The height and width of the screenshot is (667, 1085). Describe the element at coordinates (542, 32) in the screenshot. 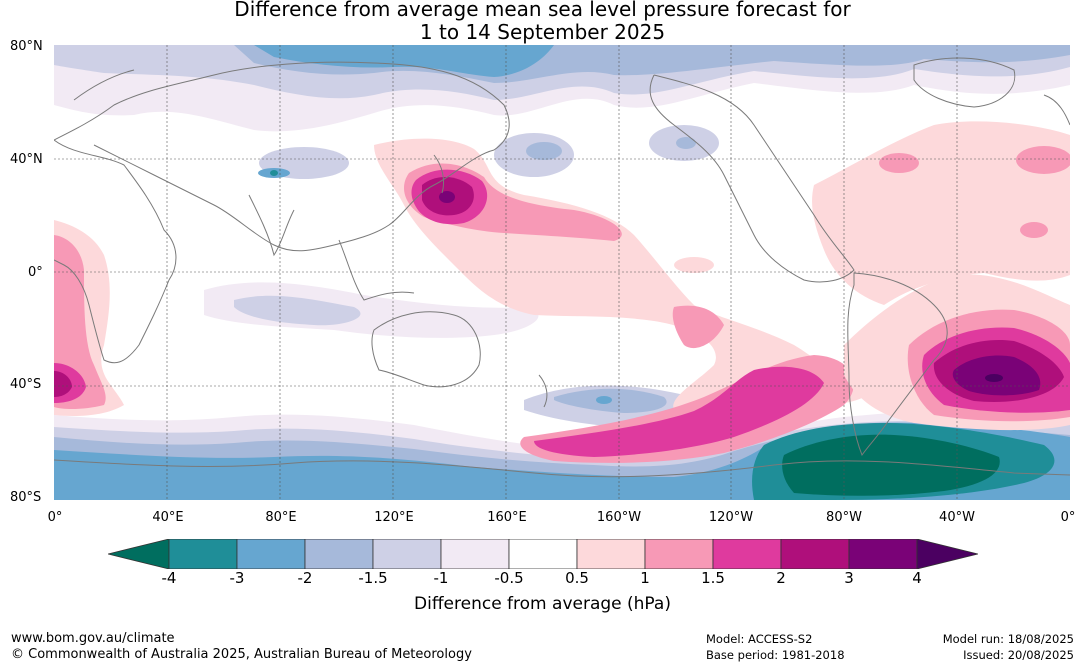

I see `map-title-line2: 1 to 14 September 2025` at that location.